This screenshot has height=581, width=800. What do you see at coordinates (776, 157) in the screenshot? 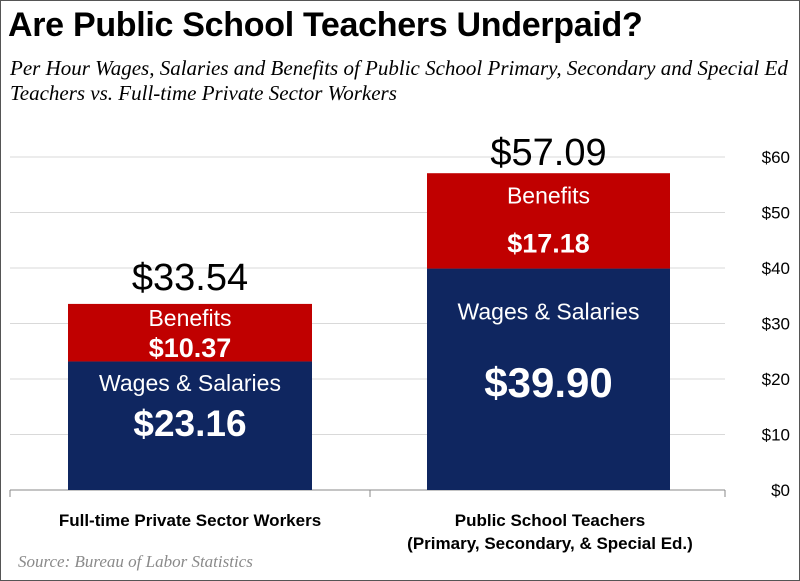
I see `y-tick-label: $60` at bounding box center [776, 157].